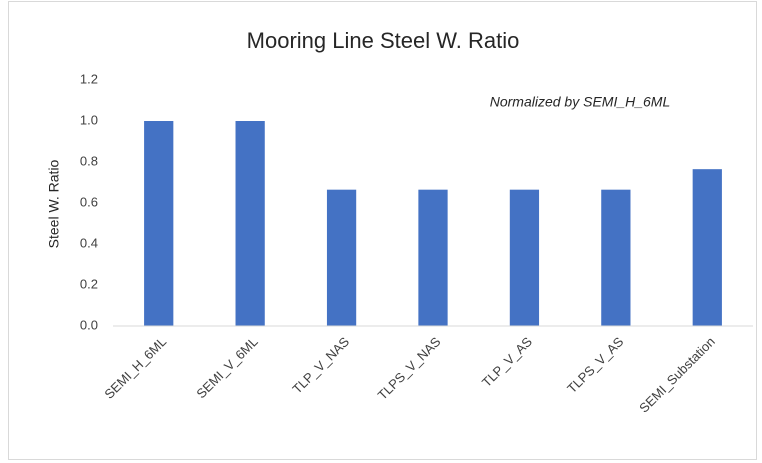 The width and height of the screenshot is (762, 463). I want to click on y-tick-label: 0.6, so click(89, 201).